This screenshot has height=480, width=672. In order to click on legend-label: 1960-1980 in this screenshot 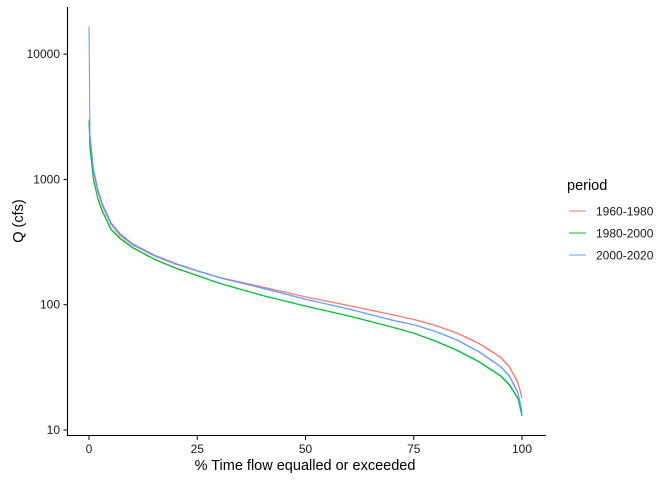, I will do `click(625, 212)`.